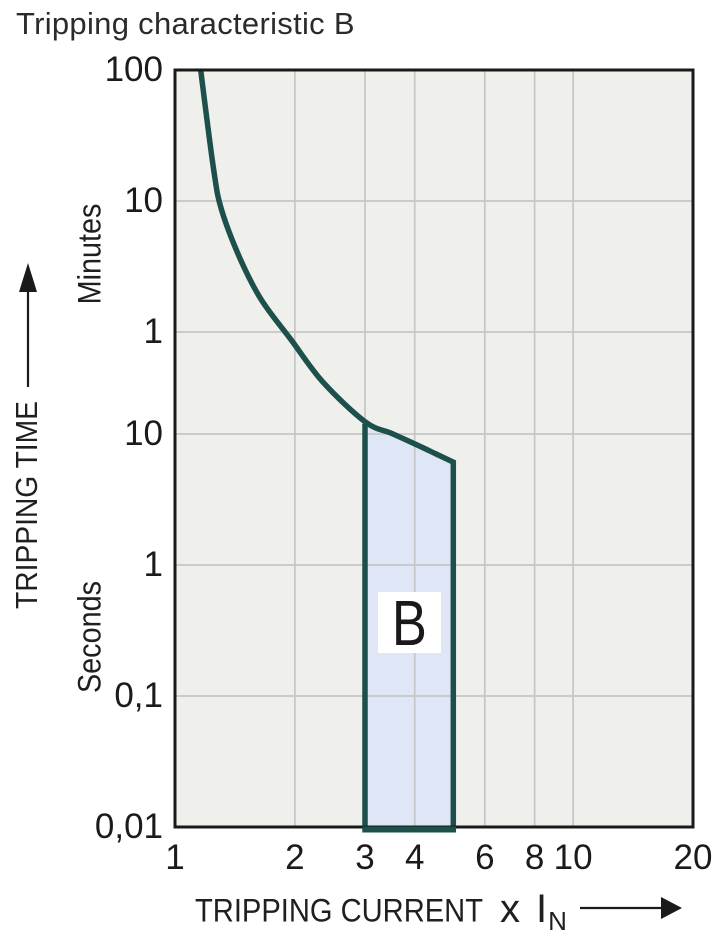  Describe the element at coordinates (510, 909) in the screenshot. I see `x-axis-unit-multiplier: x` at that location.